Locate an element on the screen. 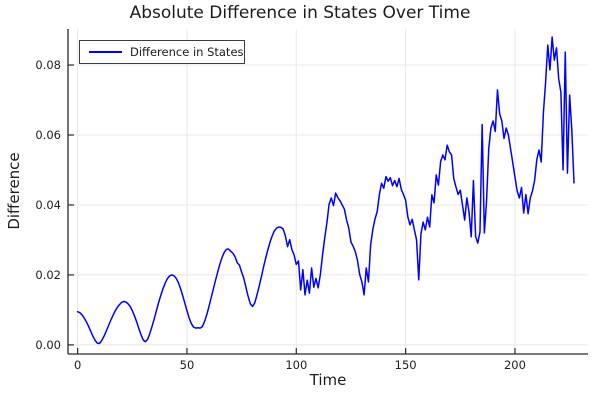  x-axis-label: Time is located at coordinates (328, 380).